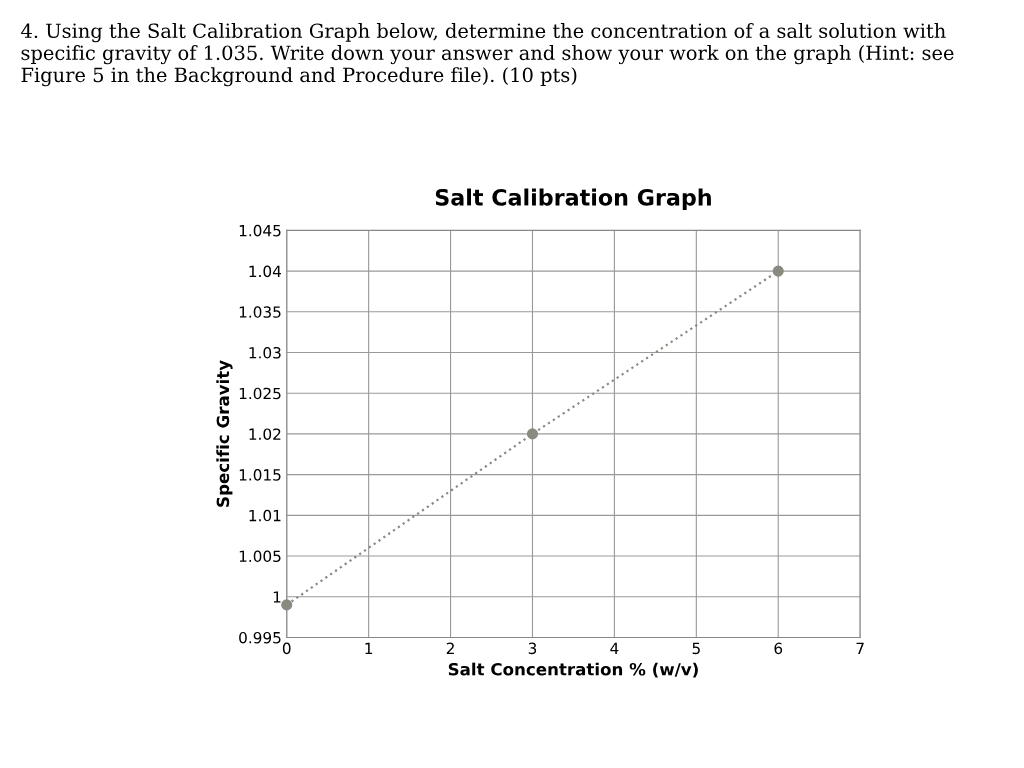  I want to click on y-tick-label: 1.025, so click(260, 393).